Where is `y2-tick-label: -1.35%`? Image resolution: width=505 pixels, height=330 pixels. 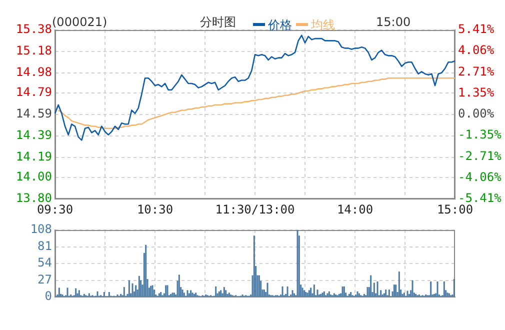 y2-tick-label: -1.35% is located at coordinates (480, 135).